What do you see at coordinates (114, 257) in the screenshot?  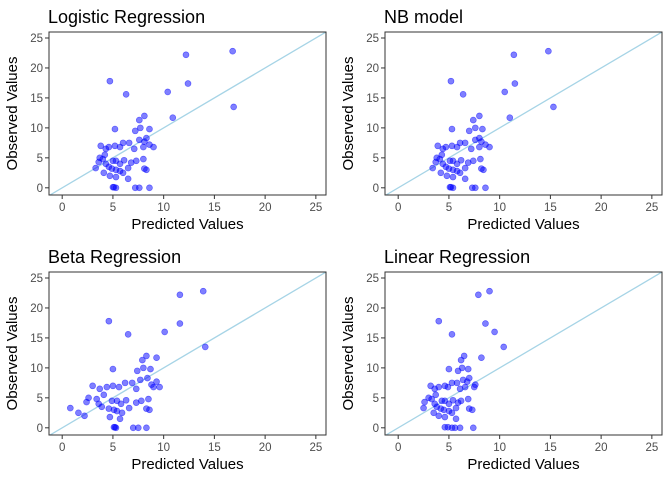 I see `chart-title: Beta Regression` at bounding box center [114, 257].